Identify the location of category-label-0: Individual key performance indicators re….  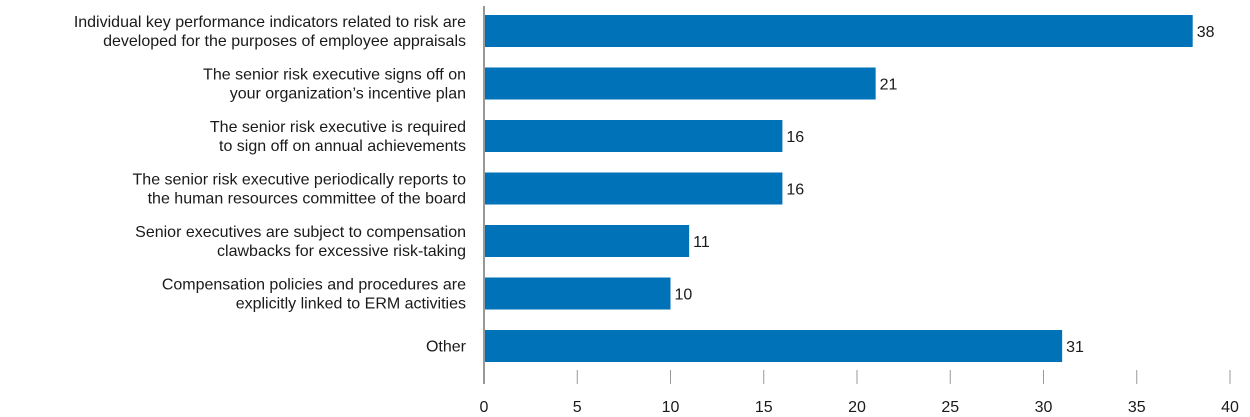
(270, 32).